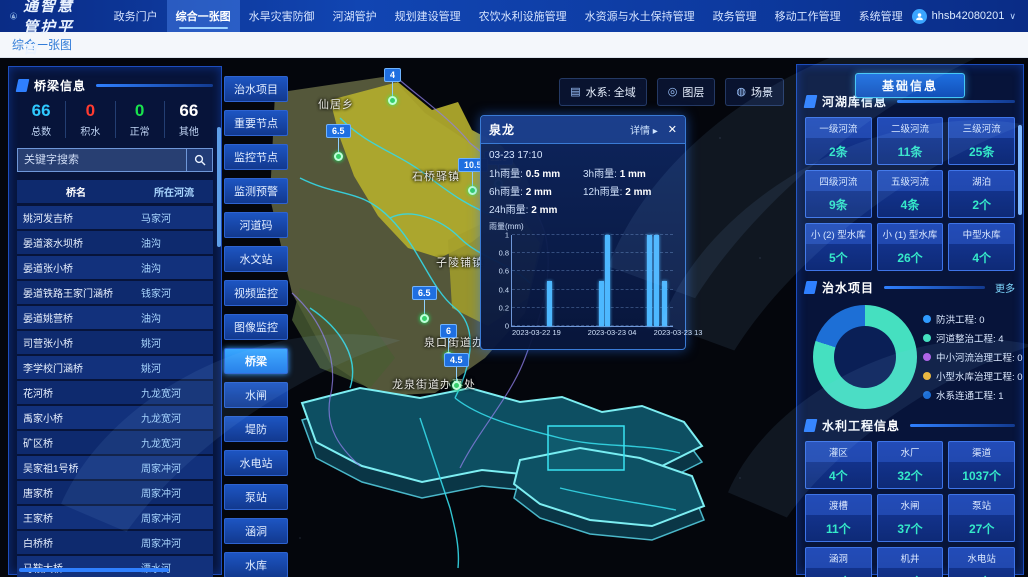 The height and width of the screenshot is (577, 1028). I want to click on table-row: 马鞍大桥漂水河, so click(115, 566).